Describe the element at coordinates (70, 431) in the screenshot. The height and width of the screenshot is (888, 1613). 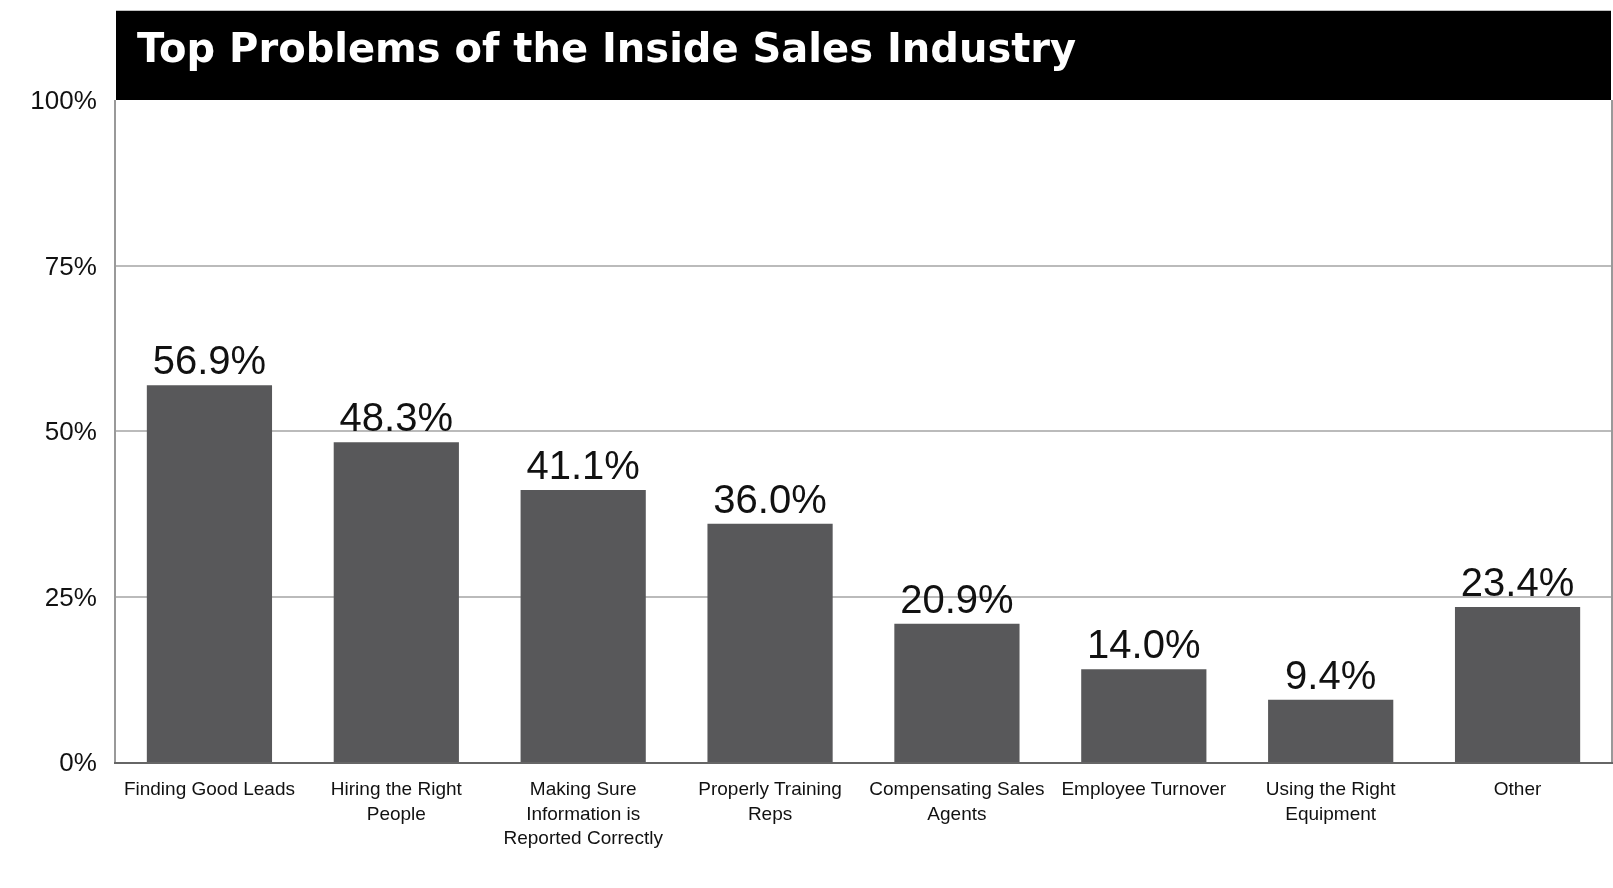
I see `y-tick-label: 50%` at that location.